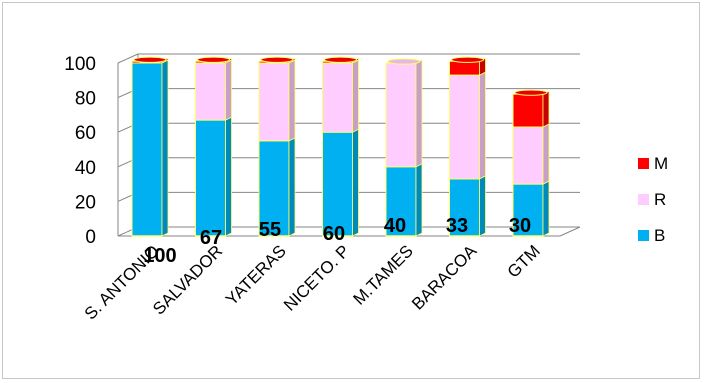  I want to click on bar-segment-M, so click(531, 109).